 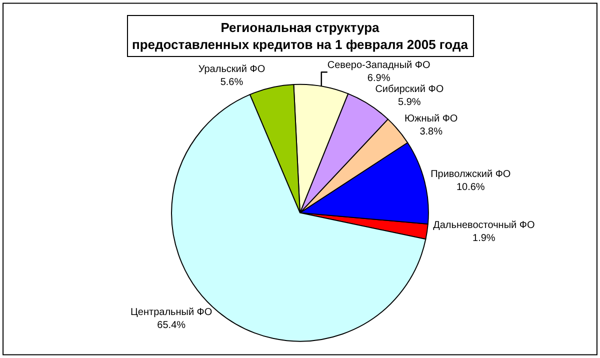 I want to click on slice-label: Уральский ФО, so click(x=232, y=70).